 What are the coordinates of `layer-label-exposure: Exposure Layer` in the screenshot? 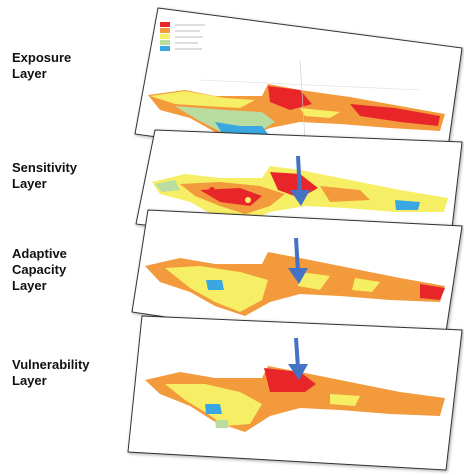 It's located at (42, 65).